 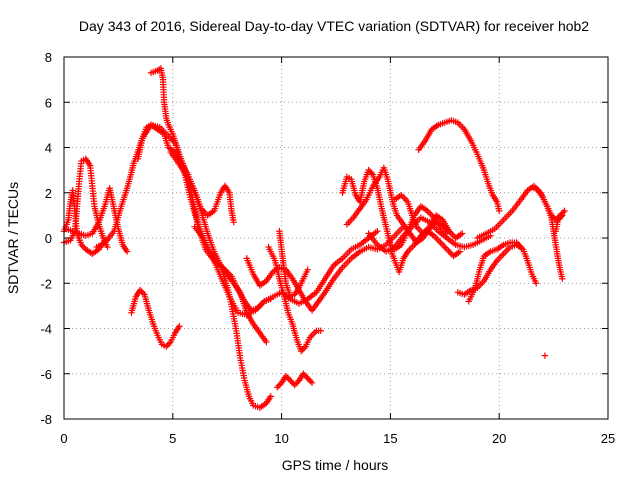 What do you see at coordinates (63, 438) in the screenshot?
I see `x-tick-label: 0` at bounding box center [63, 438].